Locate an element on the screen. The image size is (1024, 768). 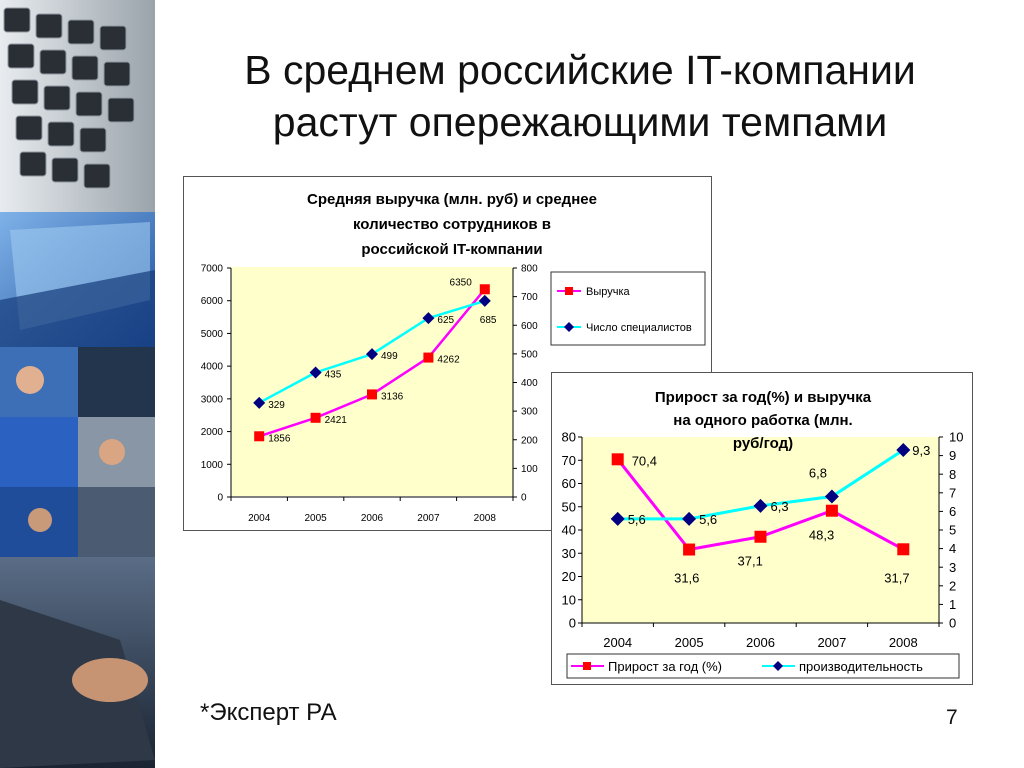
c2-right-tick-label: 9 is located at coordinates (952, 455).